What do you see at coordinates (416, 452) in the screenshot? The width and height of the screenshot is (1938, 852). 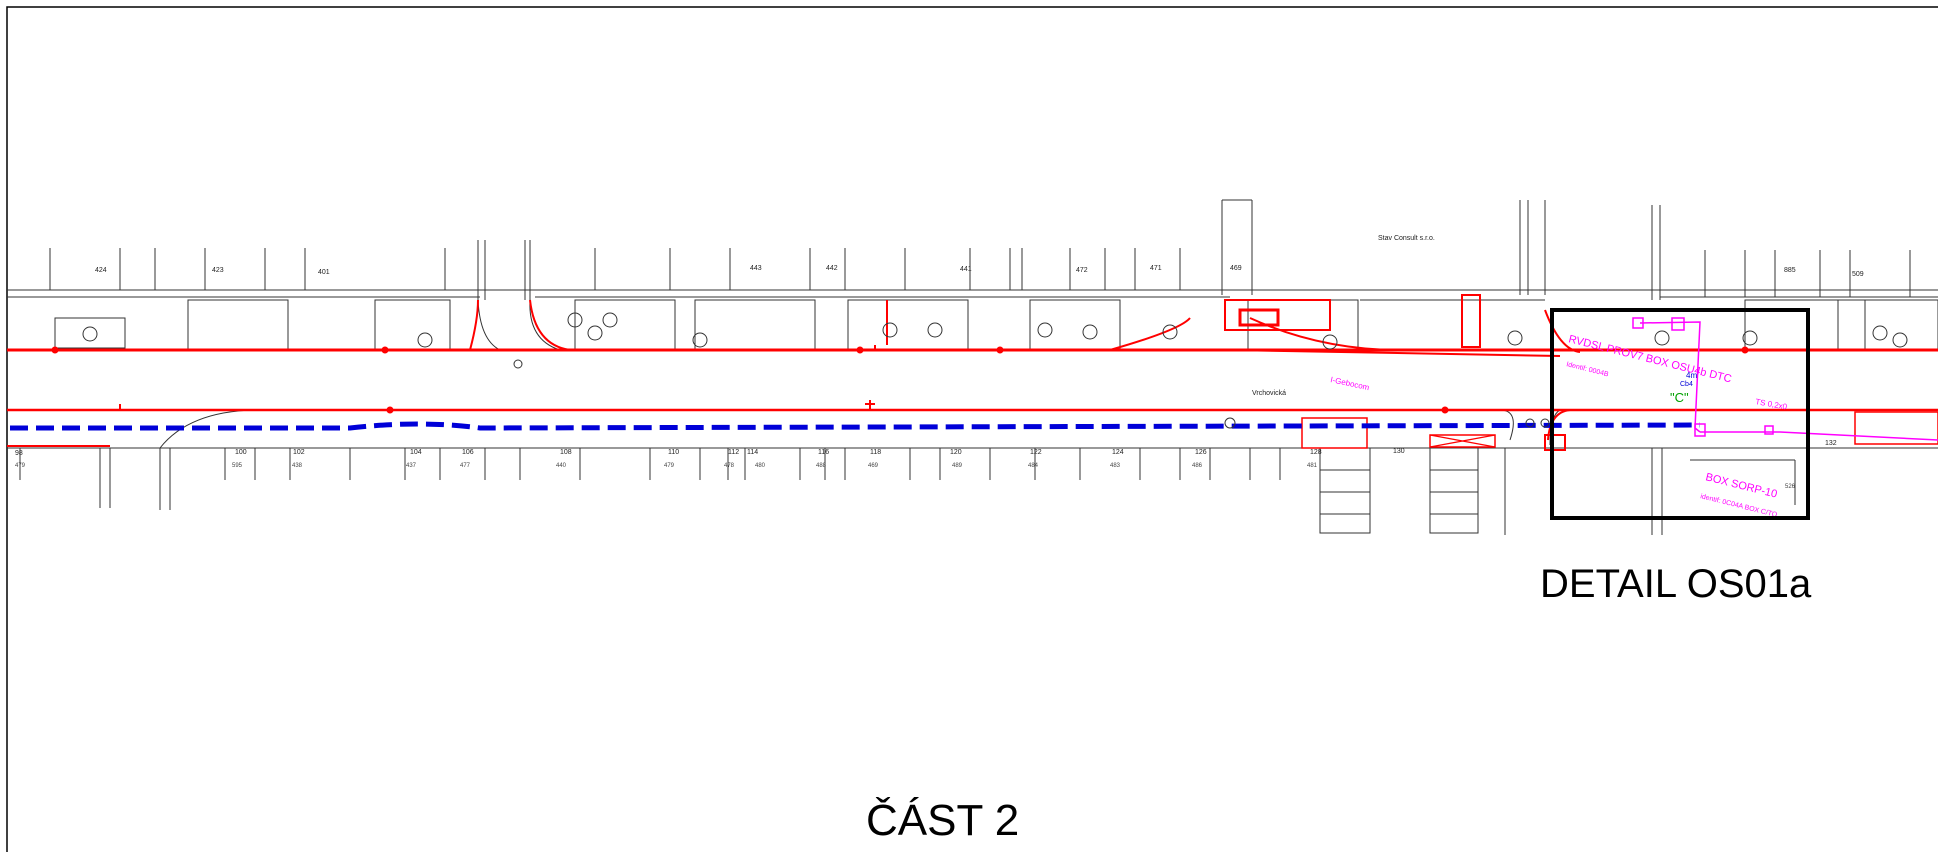 I see `svg-text: 104` at bounding box center [416, 452].